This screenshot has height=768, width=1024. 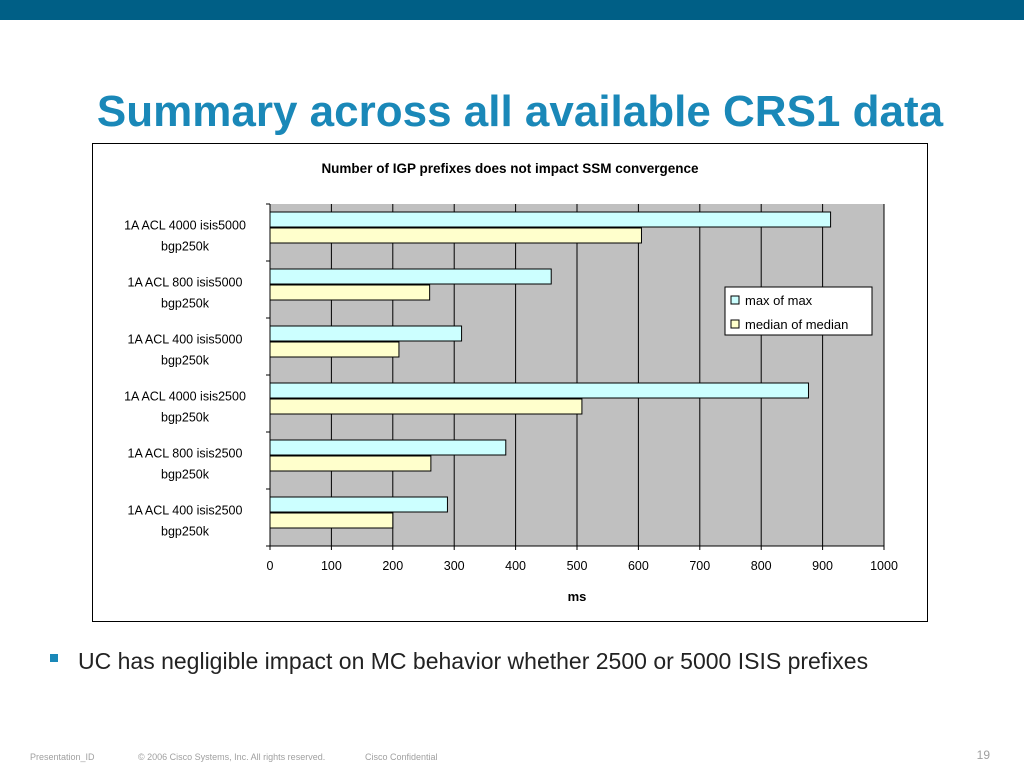 I want to click on bullet-square-icon, so click(x=54, y=658).